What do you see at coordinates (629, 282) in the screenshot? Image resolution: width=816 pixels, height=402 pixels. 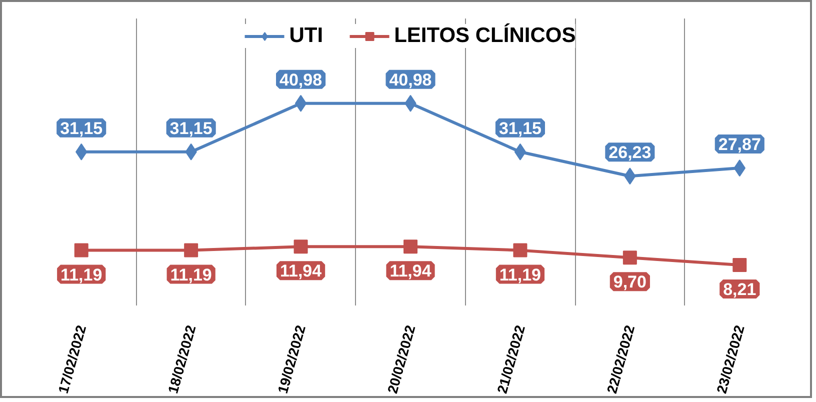 I see `data-label: 9,70` at bounding box center [629, 282].